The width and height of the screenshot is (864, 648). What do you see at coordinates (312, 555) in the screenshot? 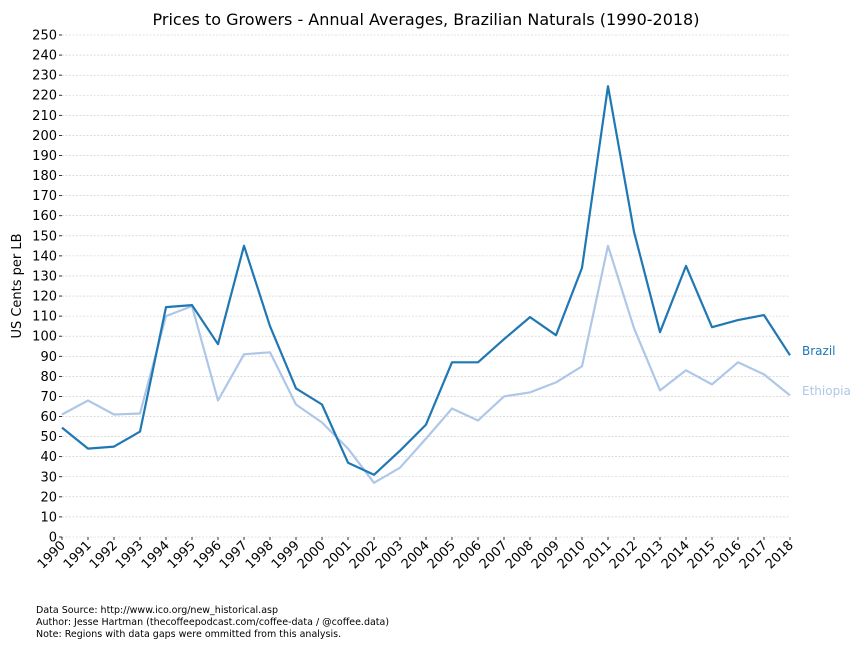
I see `x-tick-label-2000: 2000` at bounding box center [312, 555].